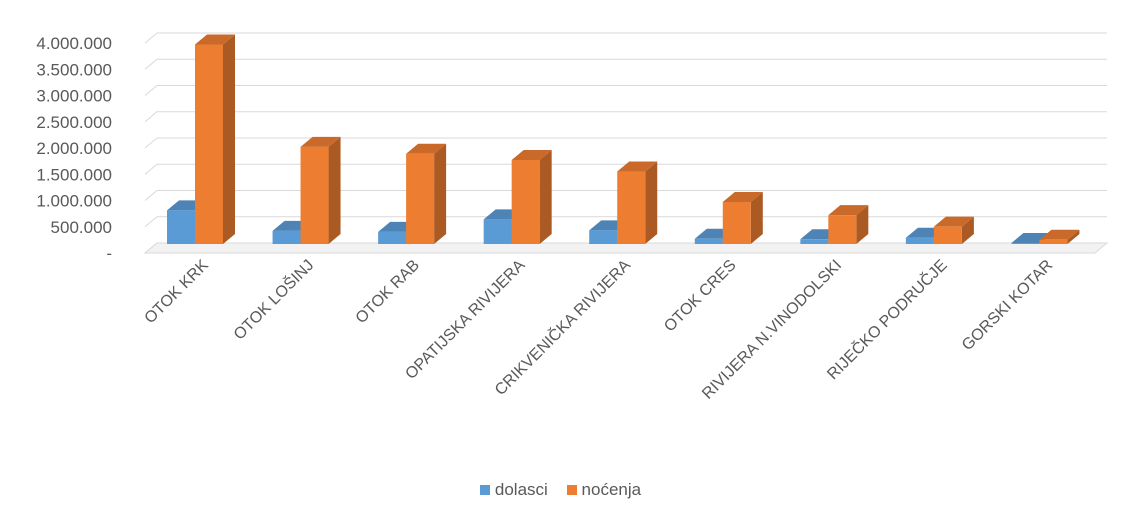 The width and height of the screenshot is (1121, 506). What do you see at coordinates (700, 296) in the screenshot?
I see `x-tick-label: OTOK CRES` at bounding box center [700, 296].